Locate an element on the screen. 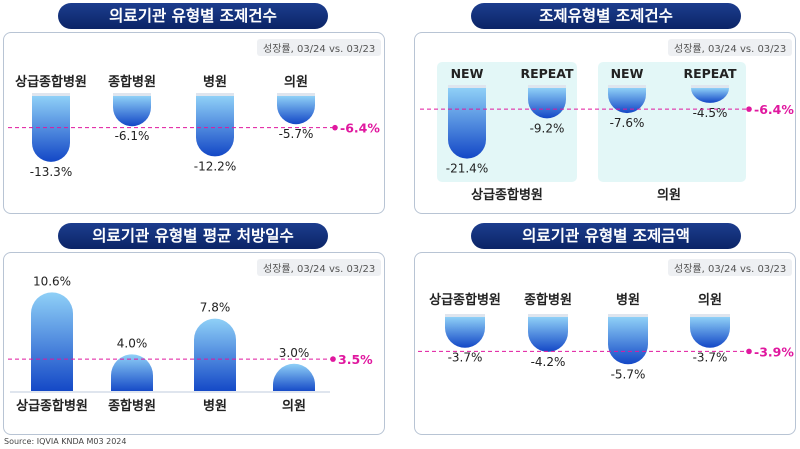 Image resolution: width=800 pixels, height=449 pixels. group-label: 의원 is located at coordinates (669, 195).